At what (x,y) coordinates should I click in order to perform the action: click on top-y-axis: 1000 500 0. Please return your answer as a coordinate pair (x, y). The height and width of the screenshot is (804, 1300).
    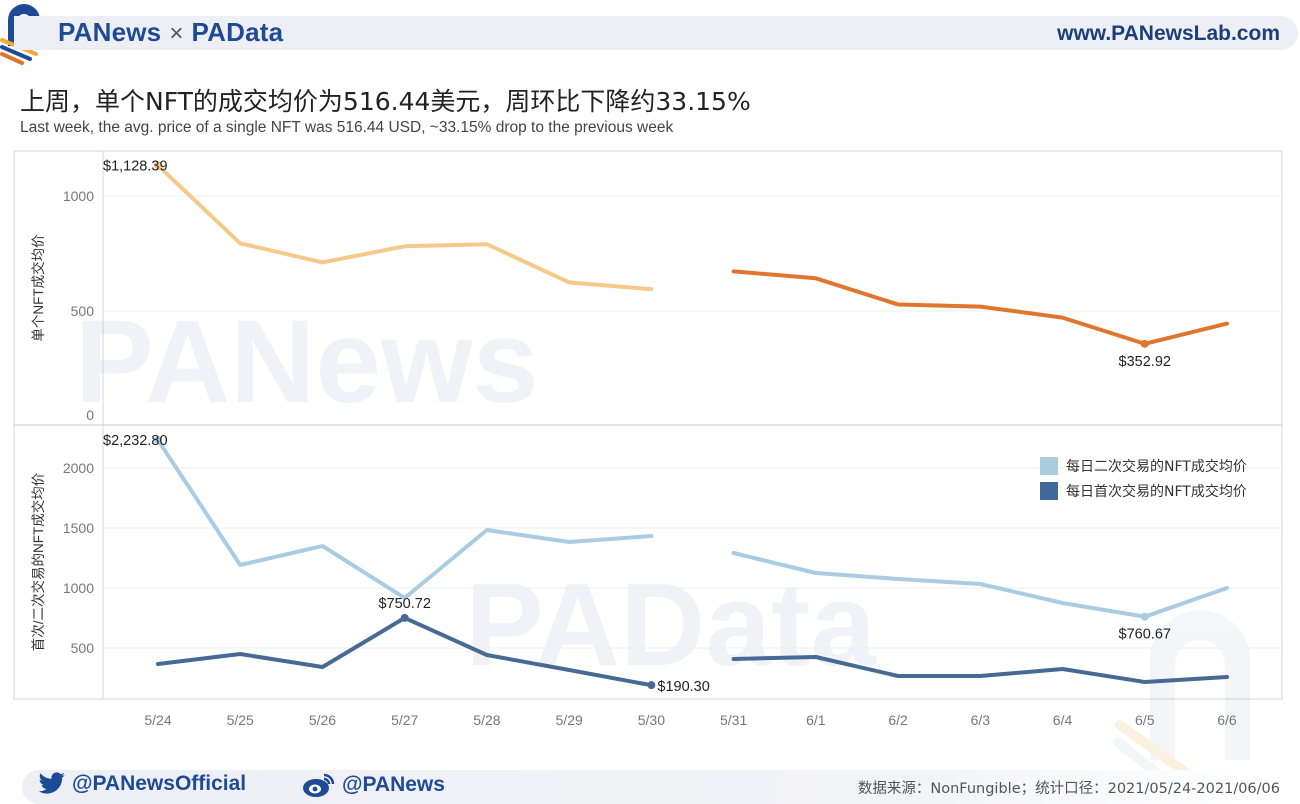
    Looking at the image, I should click on (78, 305).